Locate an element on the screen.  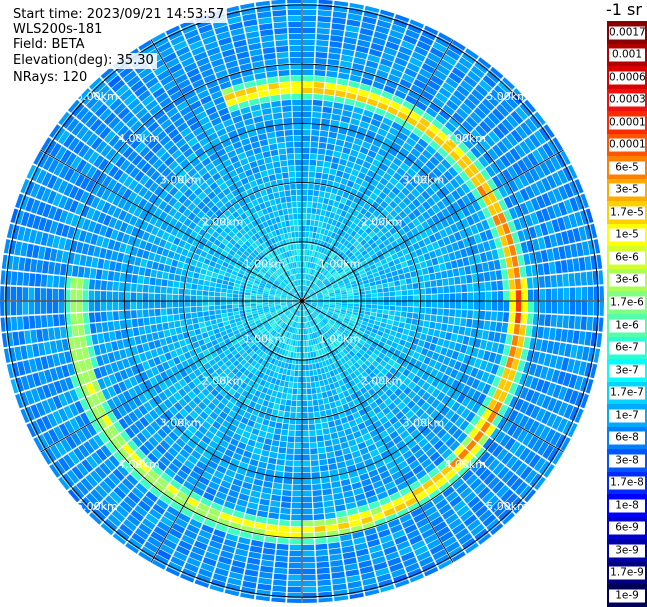
colorbar-segment: 1.7e-6 is located at coordinates (627, 303).